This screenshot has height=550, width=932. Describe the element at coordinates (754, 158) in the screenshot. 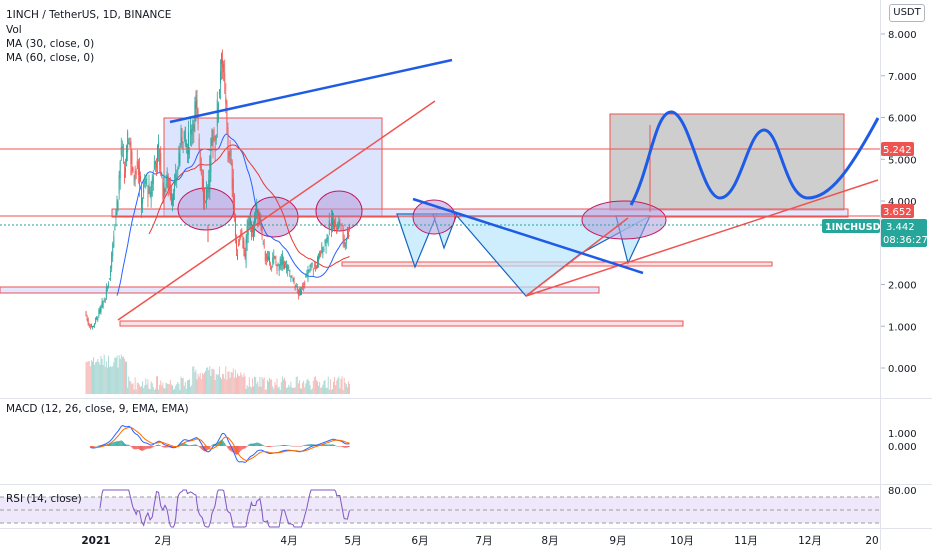

I see `projection-wave` at that location.